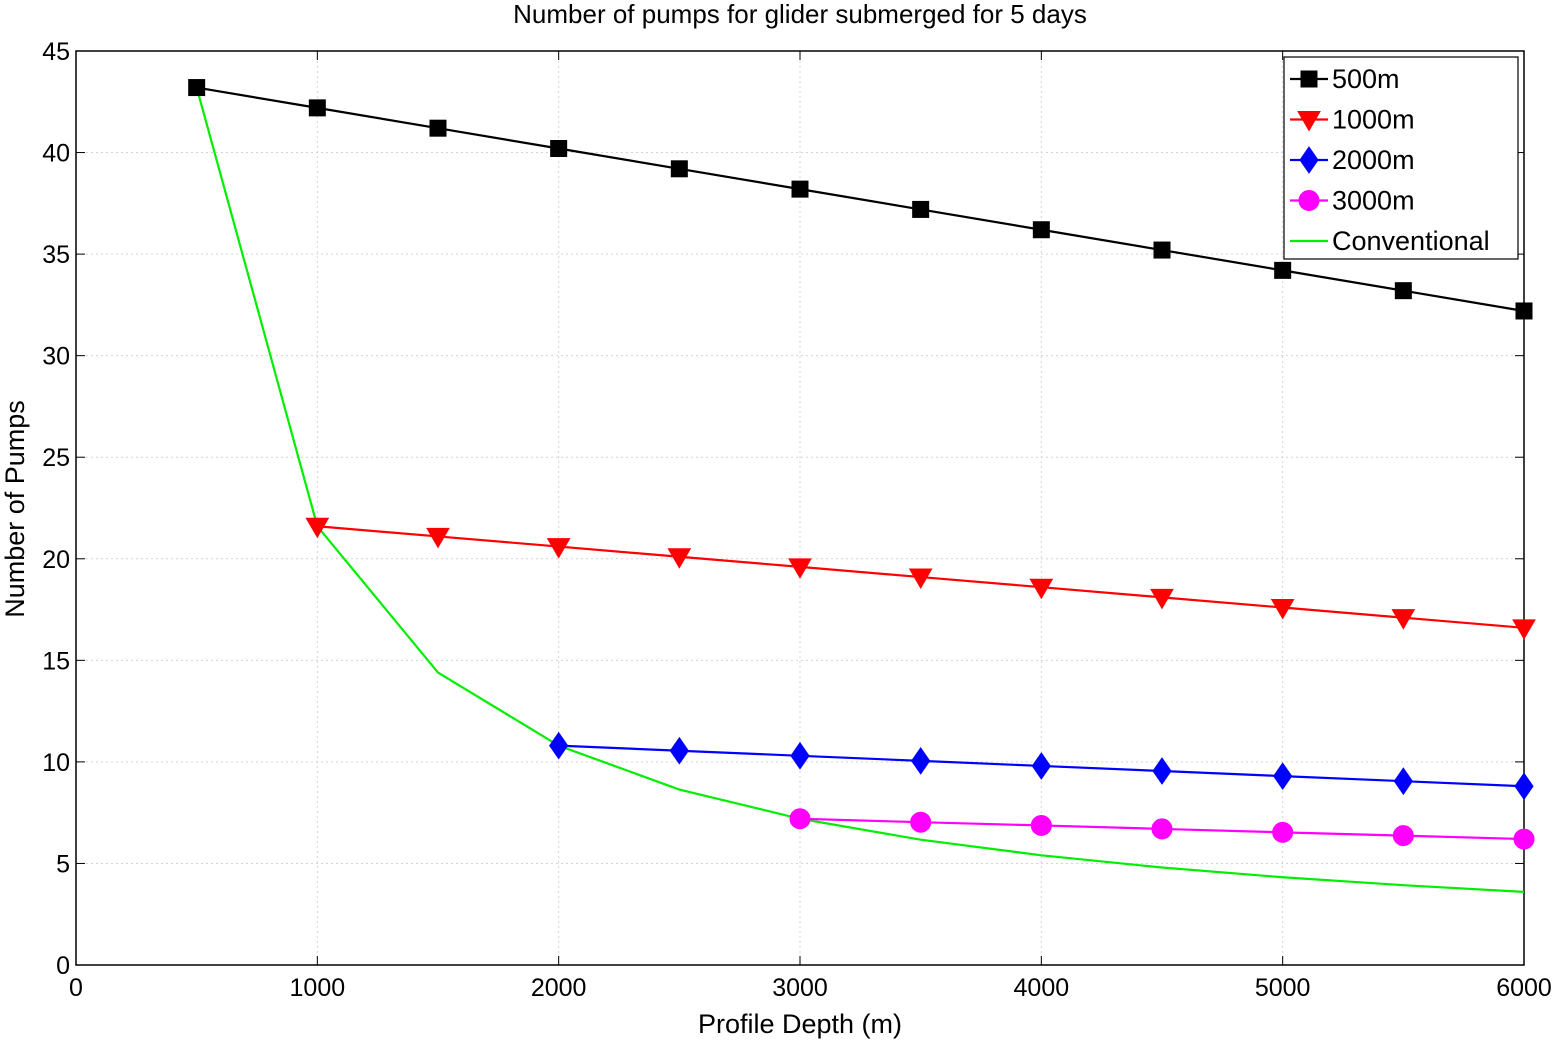 Image resolution: width=1558 pixels, height=1041 pixels. What do you see at coordinates (56, 52) in the screenshot?
I see `y-tick-label: 45` at bounding box center [56, 52].